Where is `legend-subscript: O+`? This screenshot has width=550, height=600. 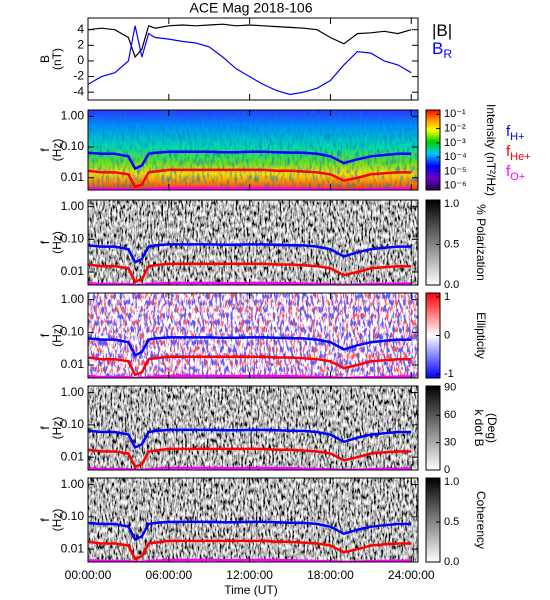
legend-subscript: O+ is located at coordinates (517, 177).